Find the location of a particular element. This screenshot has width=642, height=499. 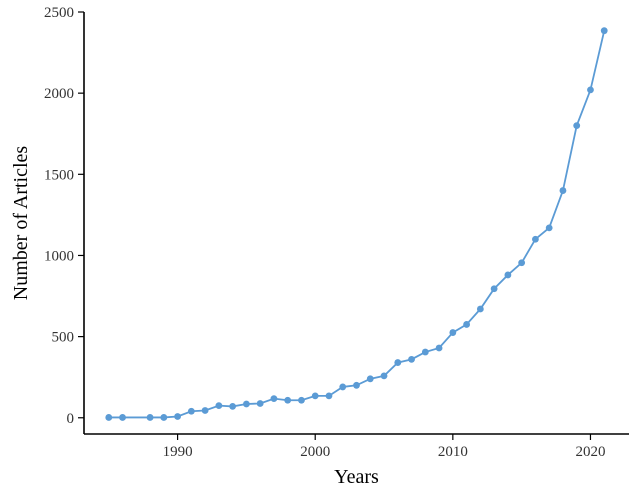

y-tick-label: 2000 is located at coordinates (59, 94).